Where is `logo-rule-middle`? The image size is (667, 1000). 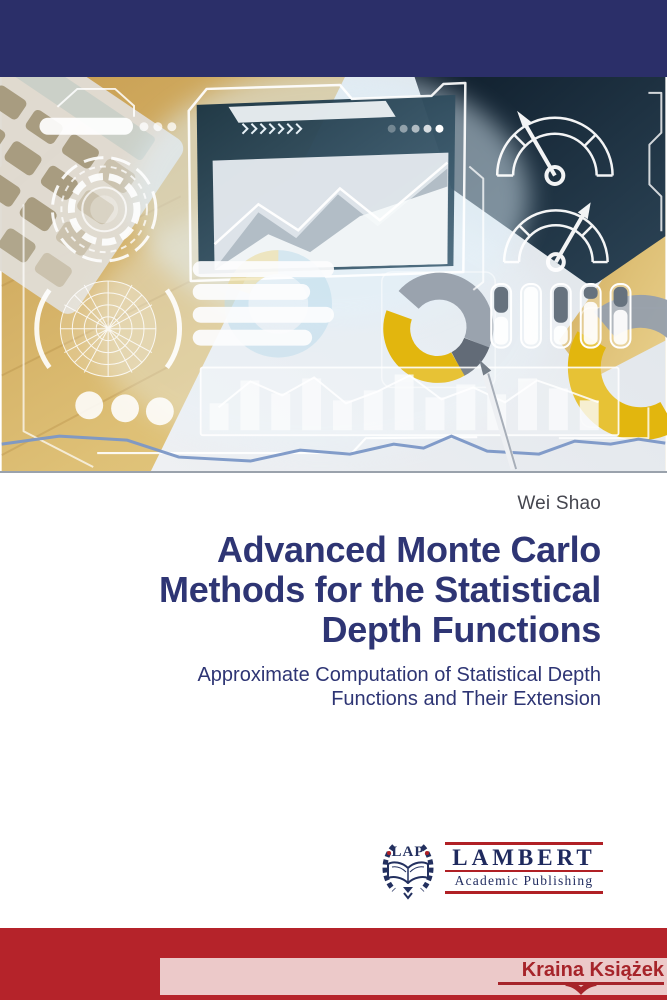 logo-rule-middle is located at coordinates (524, 871).